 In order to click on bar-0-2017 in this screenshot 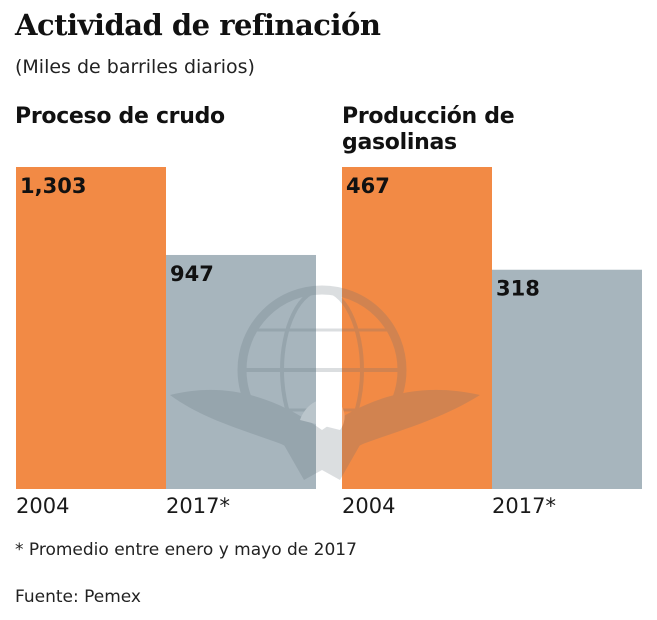, I will do `click(241, 371)`.